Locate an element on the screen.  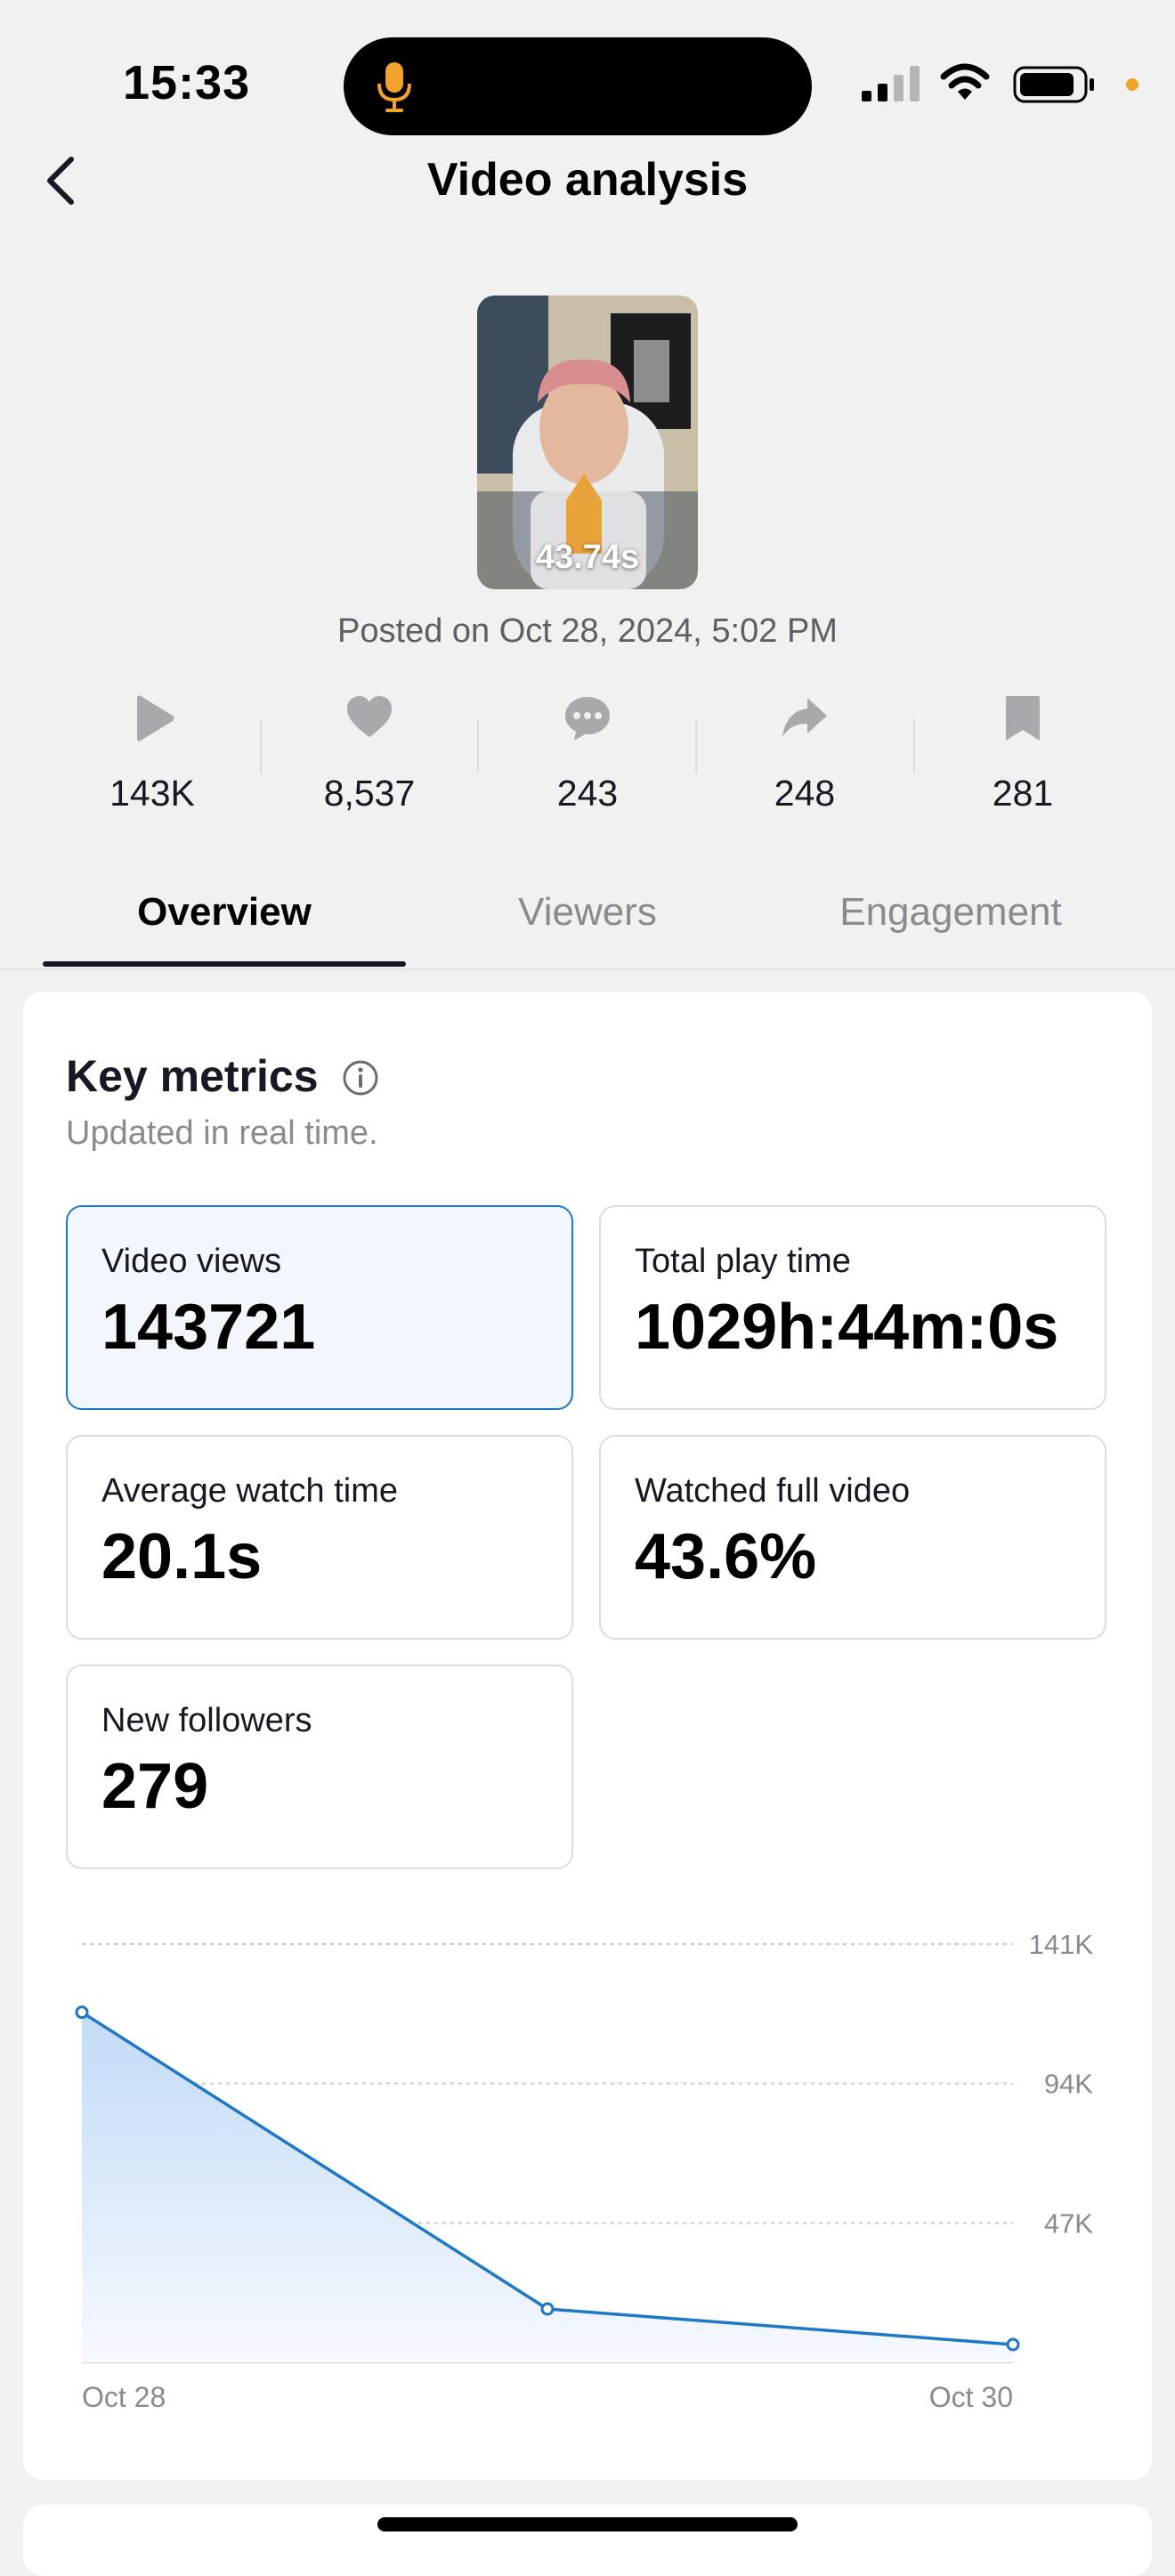
metric-label: New followers is located at coordinates (206, 1720).